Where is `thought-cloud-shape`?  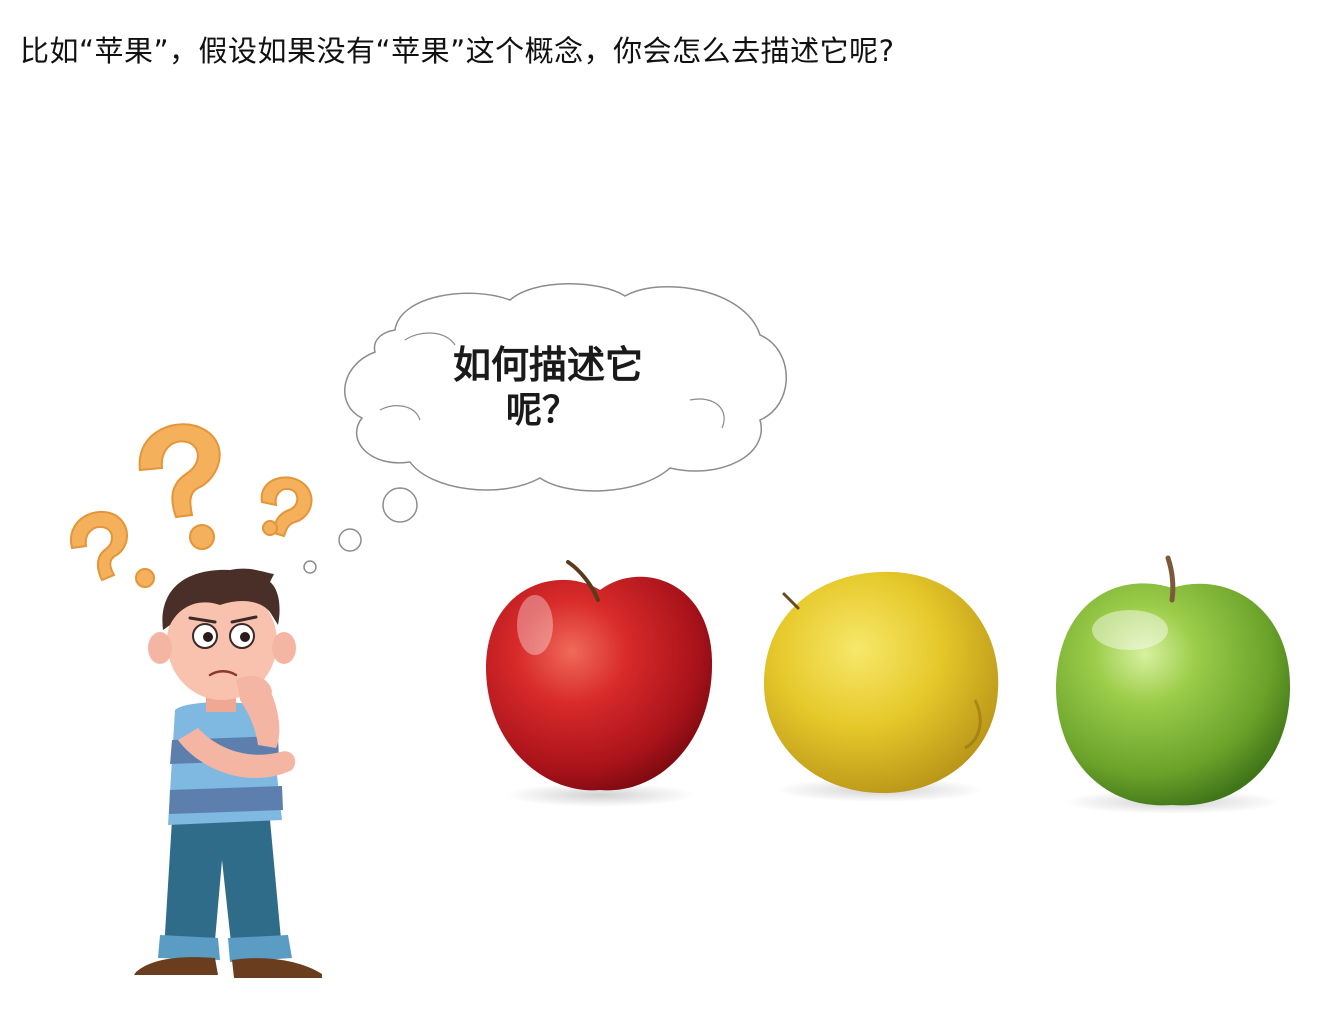 thought-cloud-shape is located at coordinates (565, 387).